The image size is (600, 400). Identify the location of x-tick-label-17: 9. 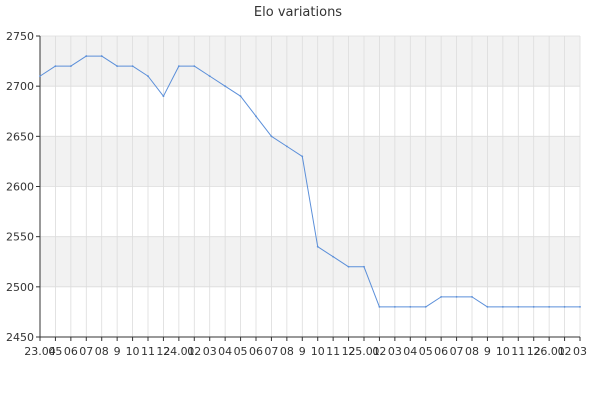
(302, 351).